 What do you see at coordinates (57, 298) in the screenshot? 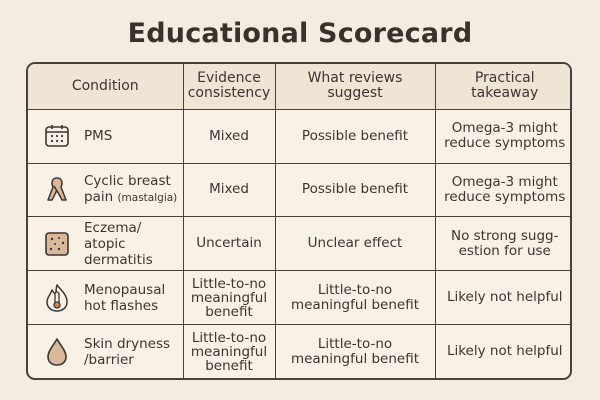
I see `thermometer-flame-icon` at bounding box center [57, 298].